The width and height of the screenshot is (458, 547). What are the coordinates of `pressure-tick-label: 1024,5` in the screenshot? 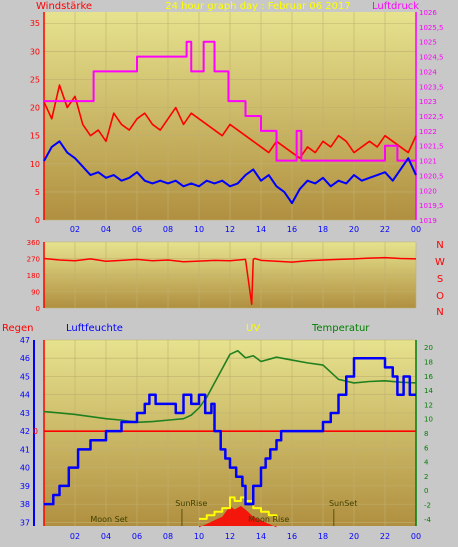 It's located at (431, 58).